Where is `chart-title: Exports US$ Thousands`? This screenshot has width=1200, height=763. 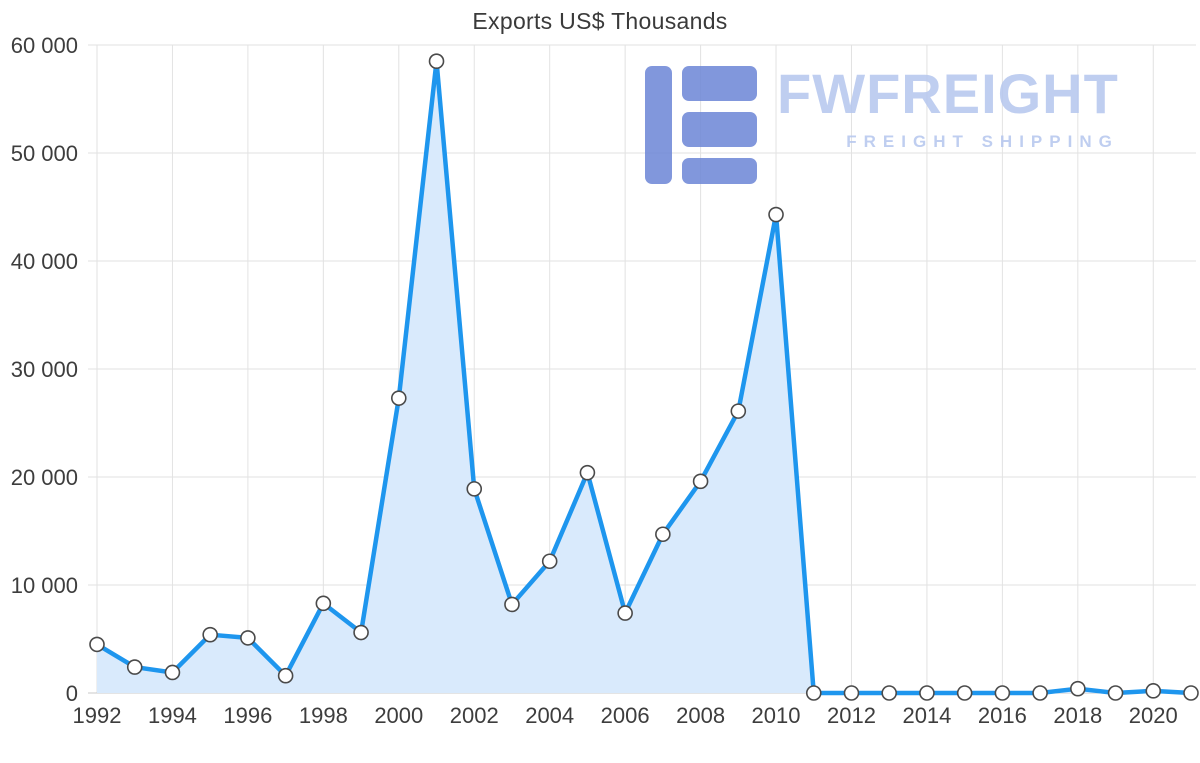 chart-title: Exports US$ Thousands is located at coordinates (600, 21).